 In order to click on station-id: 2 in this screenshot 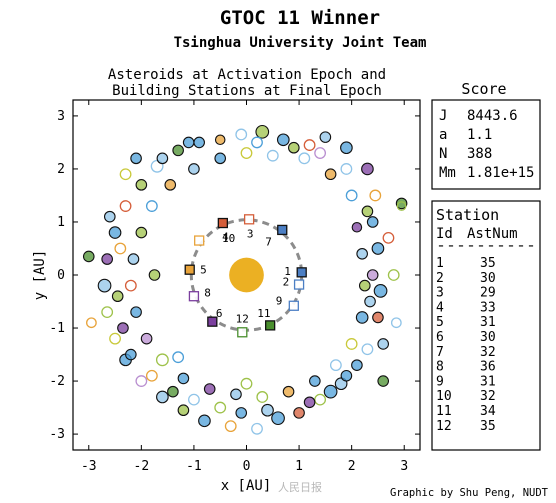, I will do `click(440, 278)`.